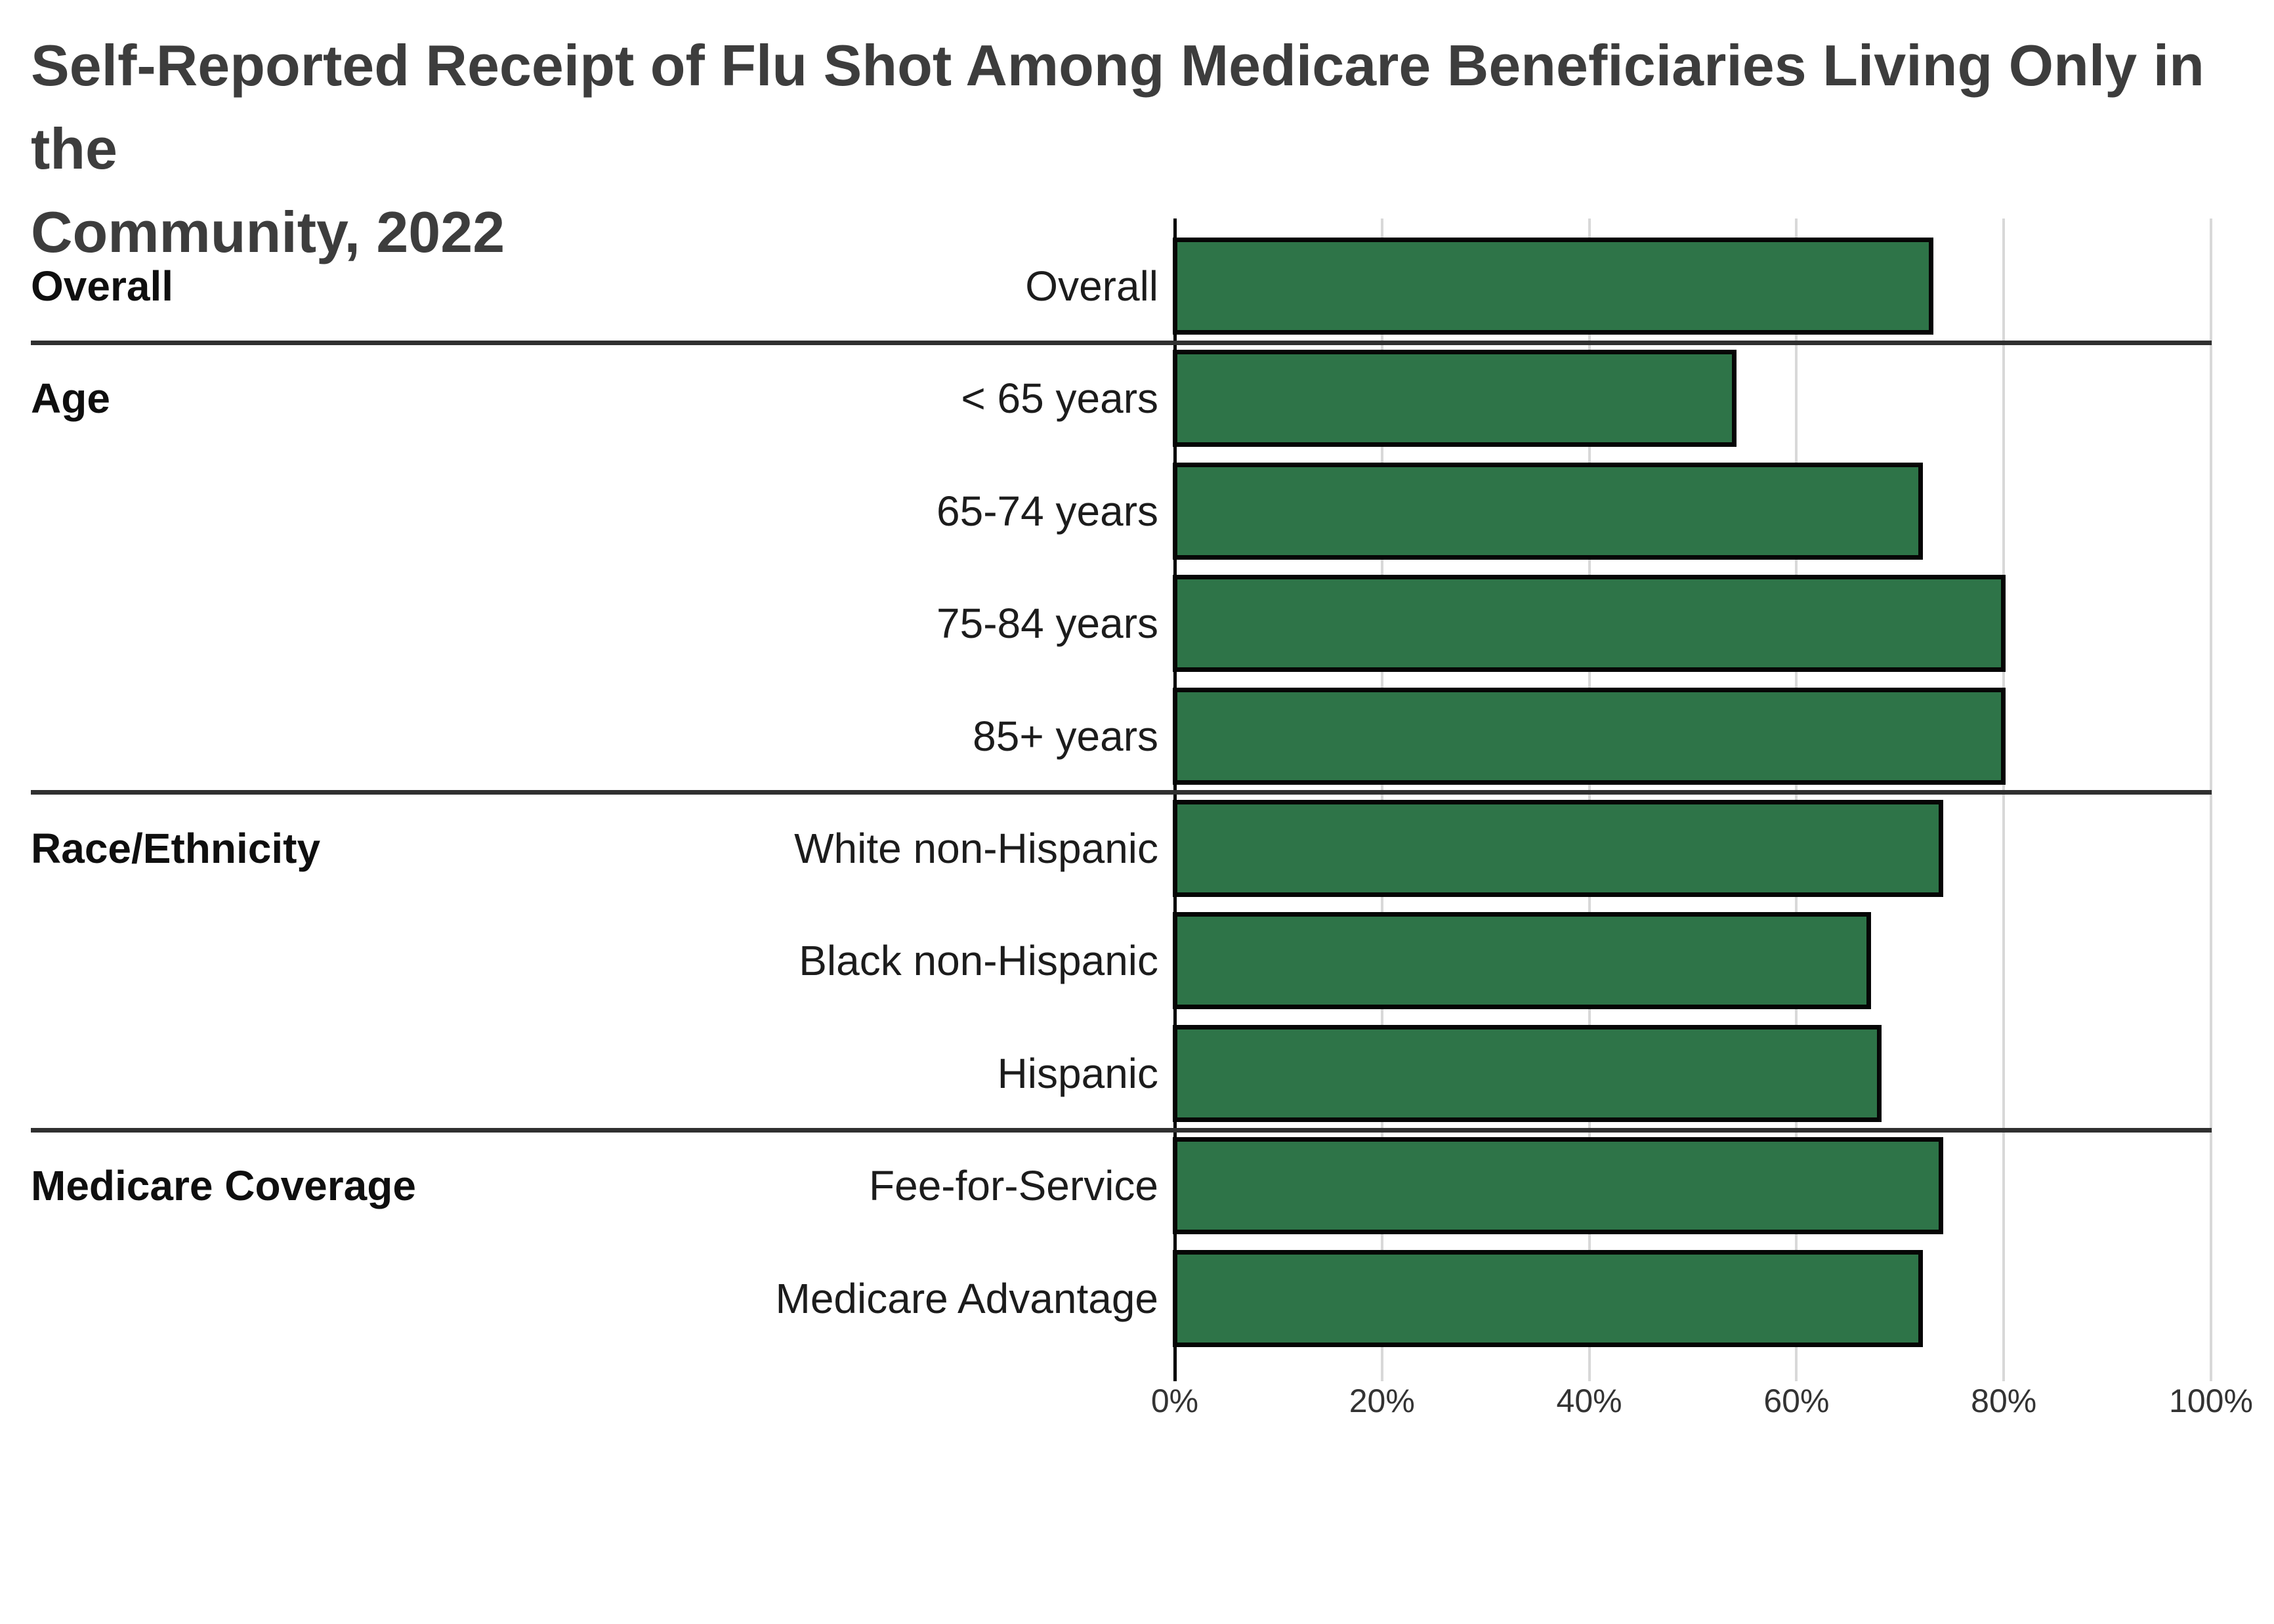 The image size is (2274, 1624). I want to click on bar-85-years, so click(1589, 736).